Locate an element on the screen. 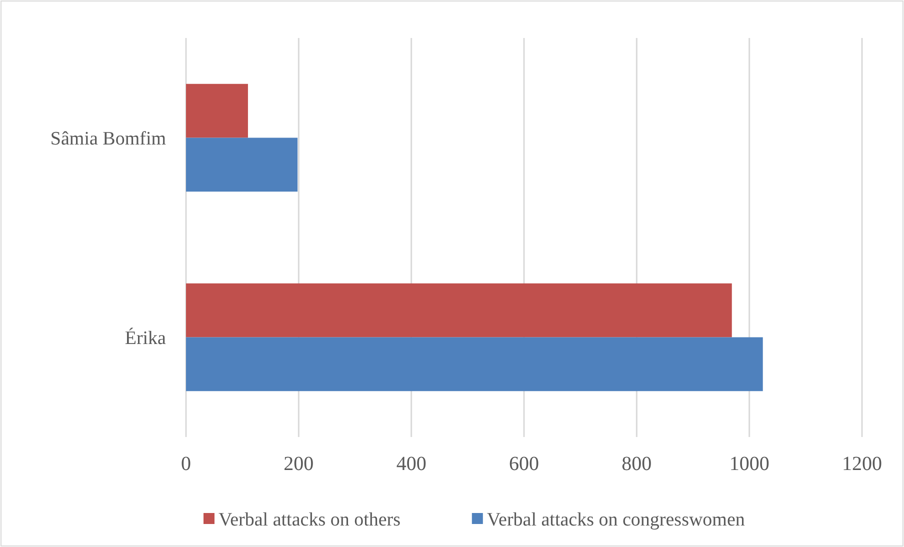 The width and height of the screenshot is (904, 547). x-tick-label: 0 is located at coordinates (186, 464).